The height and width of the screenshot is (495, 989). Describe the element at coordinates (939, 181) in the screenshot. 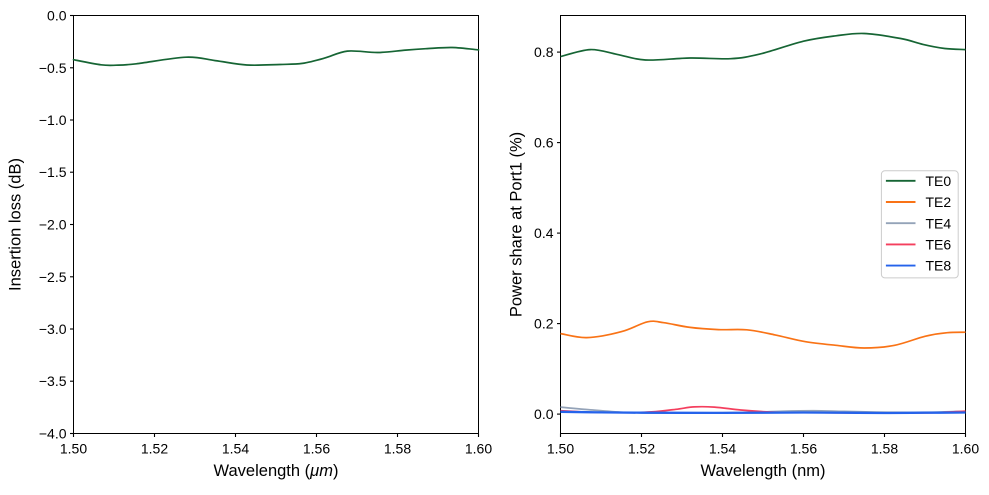

I see `svg-text: TE0` at that location.